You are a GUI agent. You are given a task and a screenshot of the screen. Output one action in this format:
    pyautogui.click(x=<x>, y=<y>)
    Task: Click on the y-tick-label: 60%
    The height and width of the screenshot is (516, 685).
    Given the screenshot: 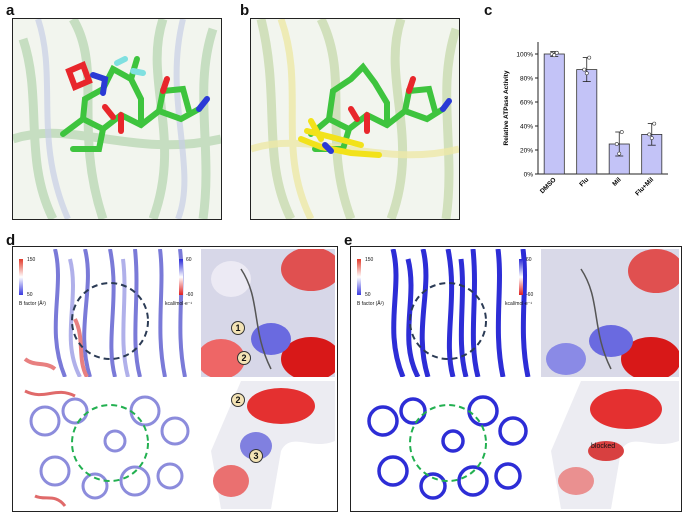 What is the action you would take?
    pyautogui.click(x=526, y=103)
    